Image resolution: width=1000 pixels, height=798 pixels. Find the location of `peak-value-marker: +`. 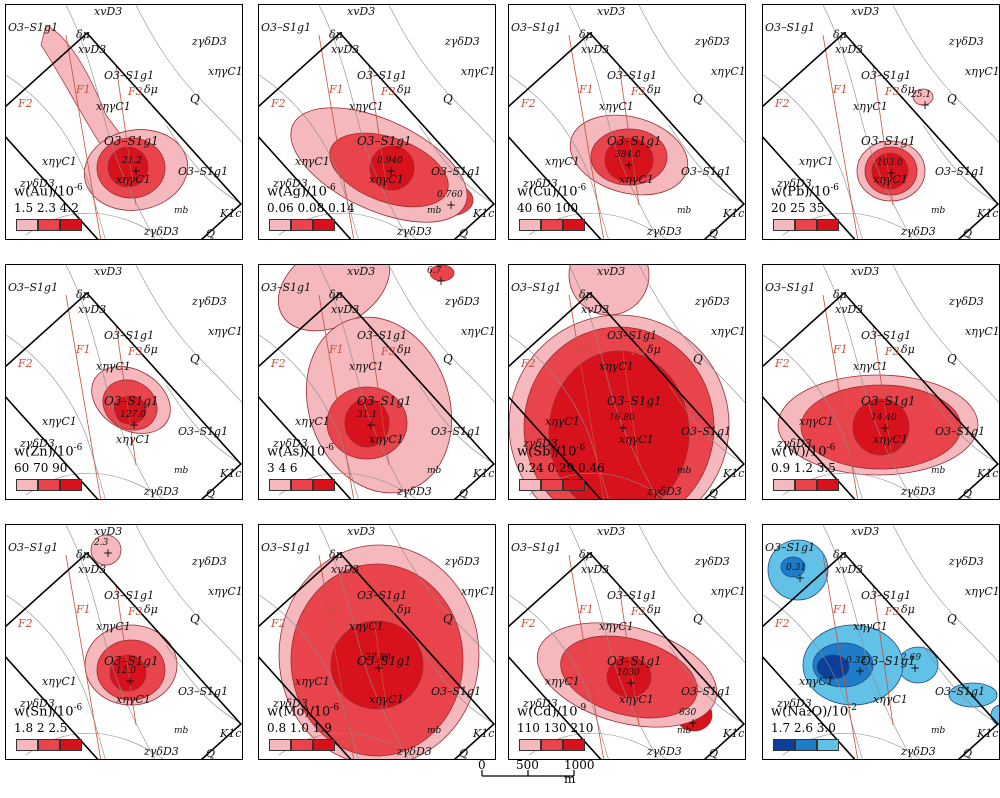

peak-value-marker: + is located at coordinates (130, 681).